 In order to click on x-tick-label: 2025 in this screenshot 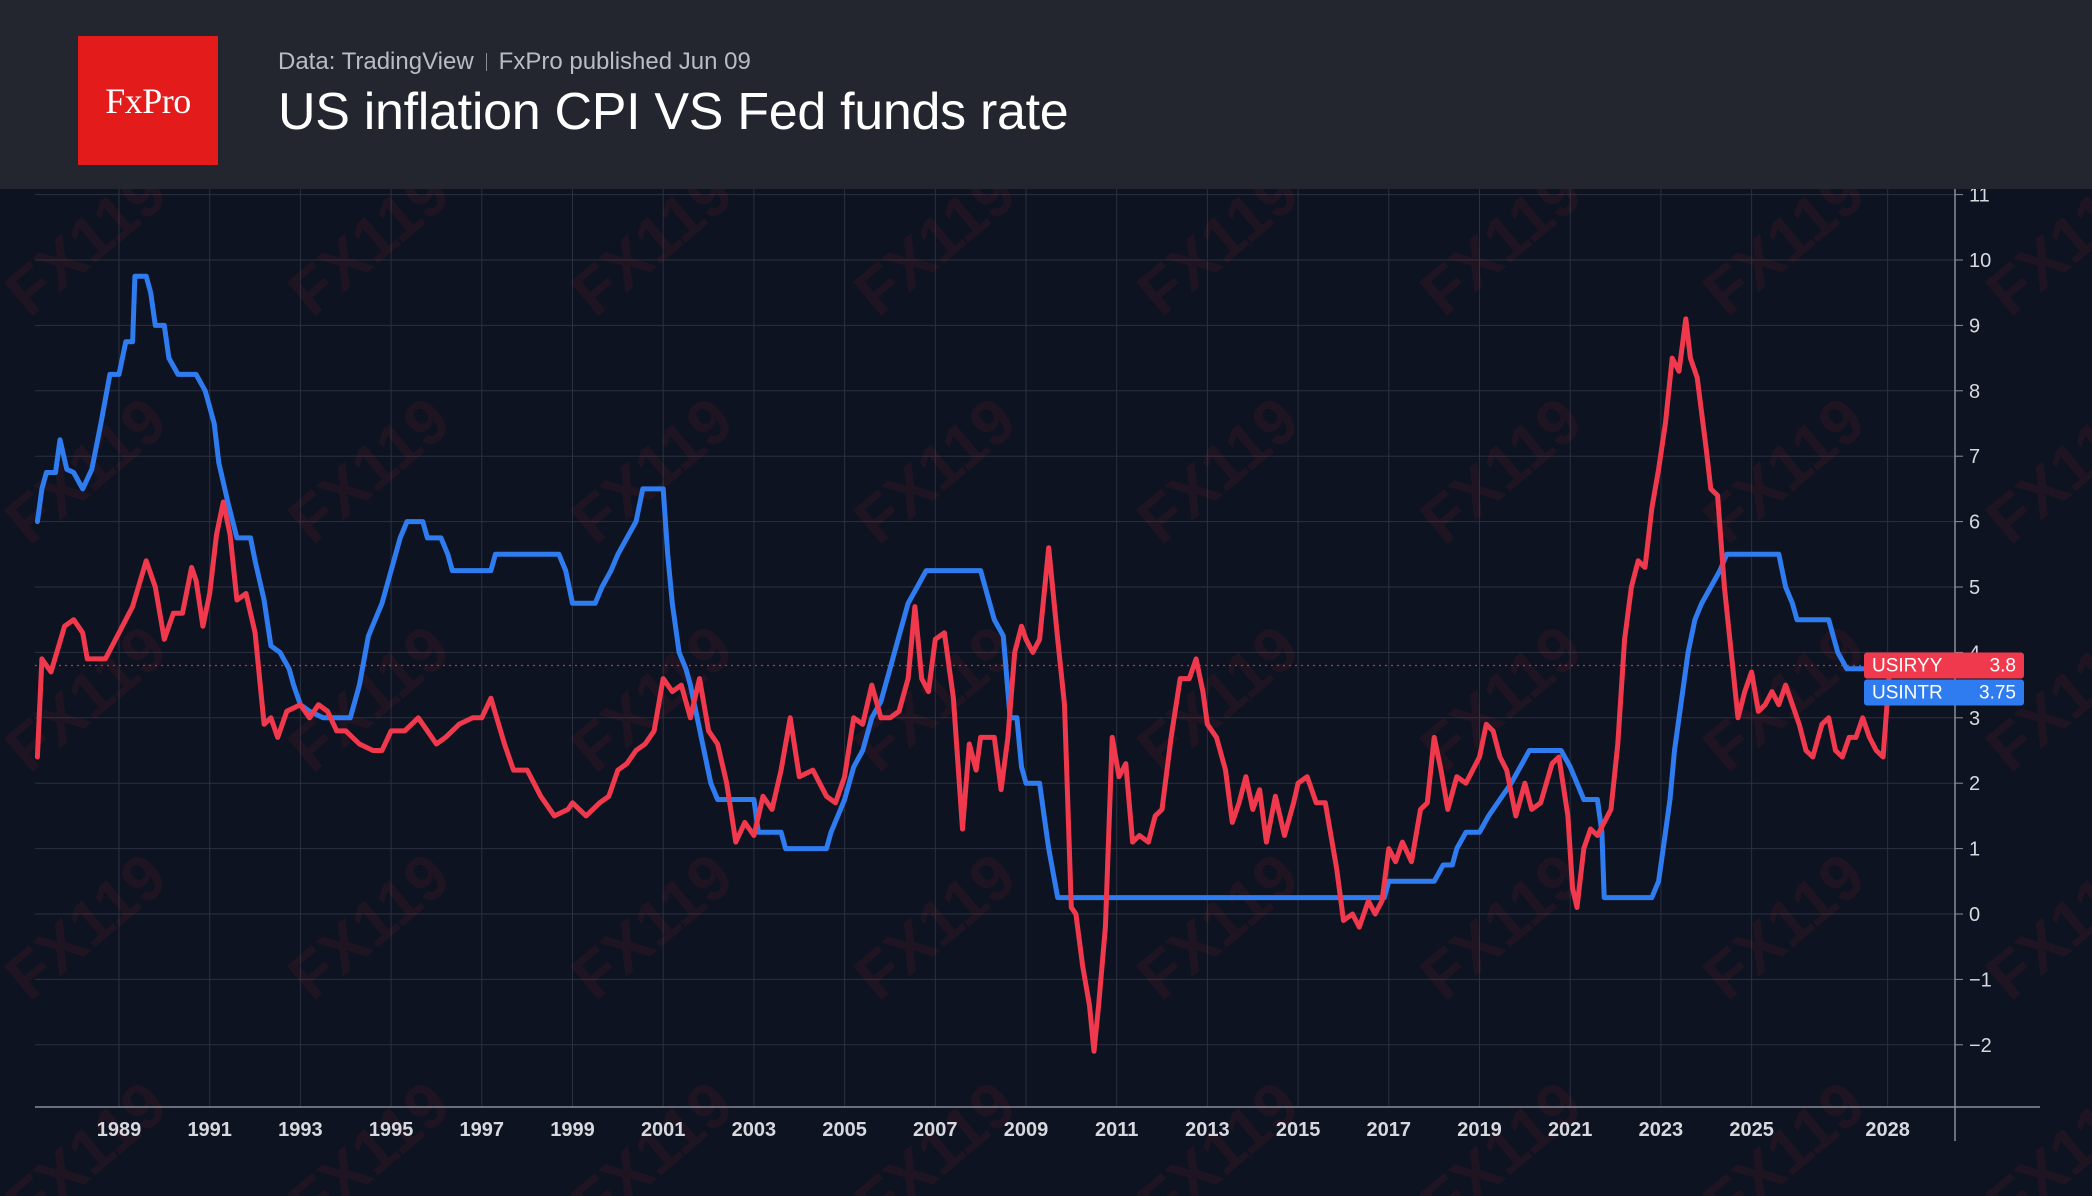, I will do `click(1751, 1130)`.